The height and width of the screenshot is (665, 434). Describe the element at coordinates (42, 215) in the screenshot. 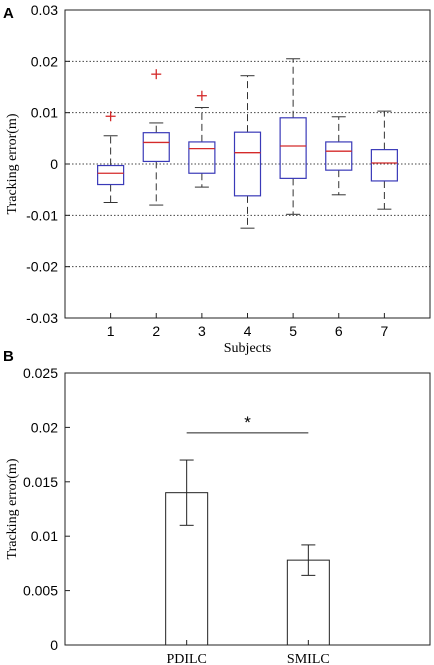

I see `a-y-tick-label: -0.01` at that location.